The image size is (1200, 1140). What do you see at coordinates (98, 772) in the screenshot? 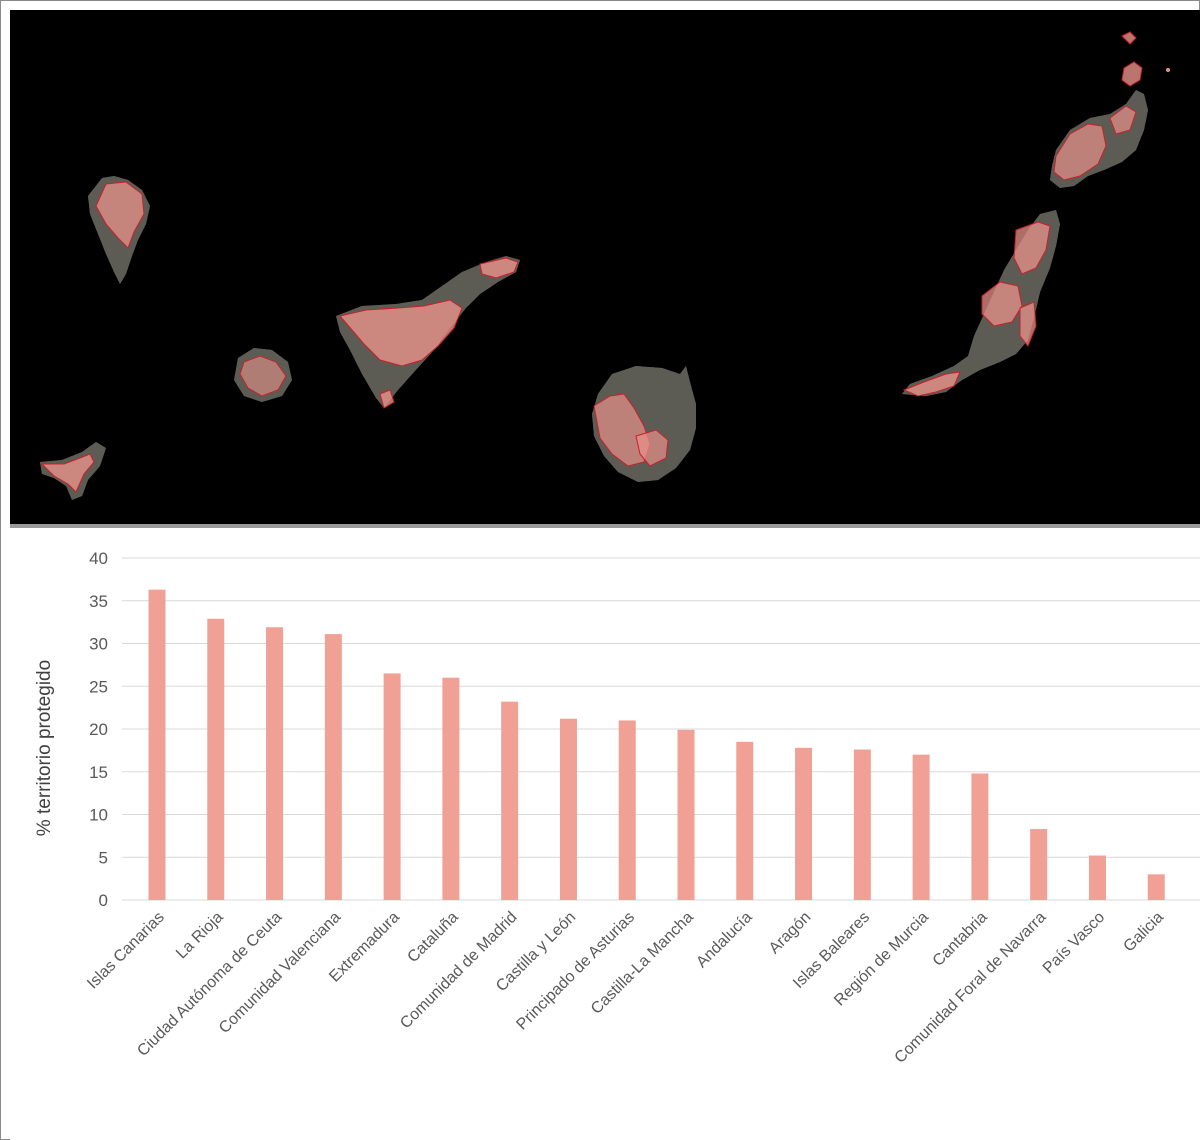
I see `y-tick-label: 15` at bounding box center [98, 772].